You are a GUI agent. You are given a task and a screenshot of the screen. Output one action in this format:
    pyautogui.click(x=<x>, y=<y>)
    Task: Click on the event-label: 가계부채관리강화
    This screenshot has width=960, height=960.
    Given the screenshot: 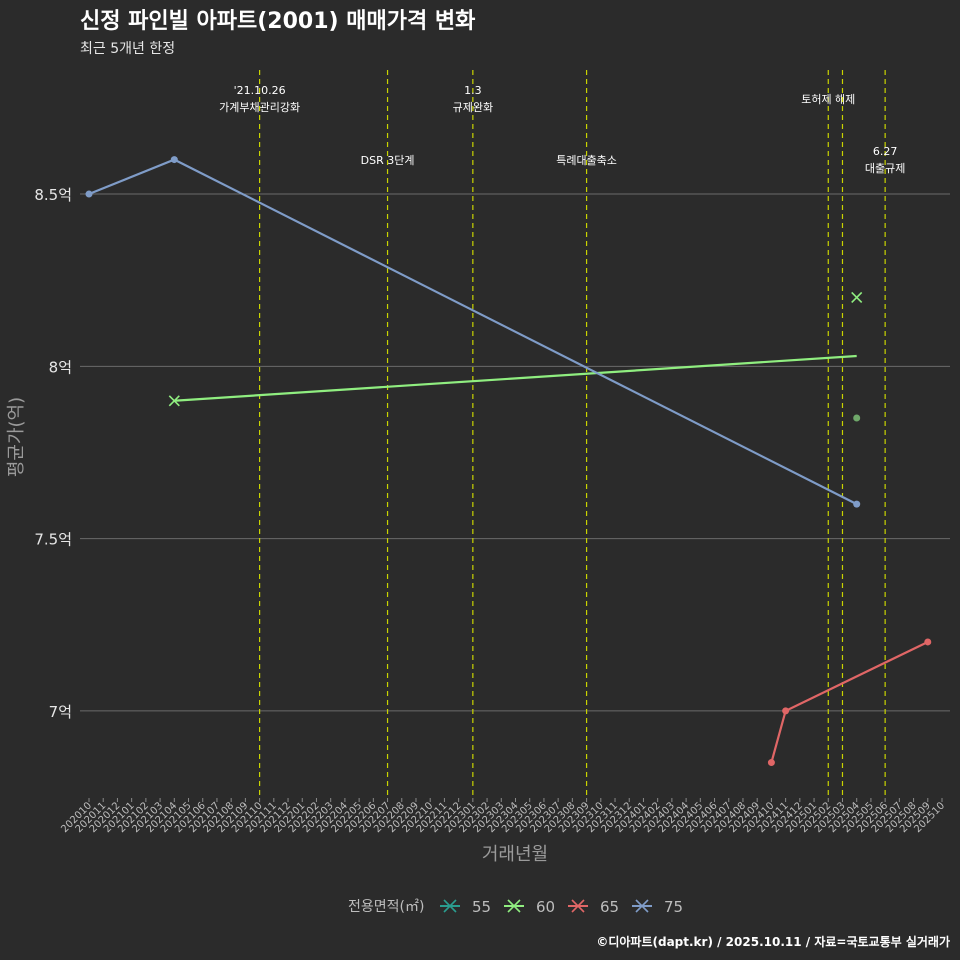 What is the action you would take?
    pyautogui.click(x=259, y=107)
    